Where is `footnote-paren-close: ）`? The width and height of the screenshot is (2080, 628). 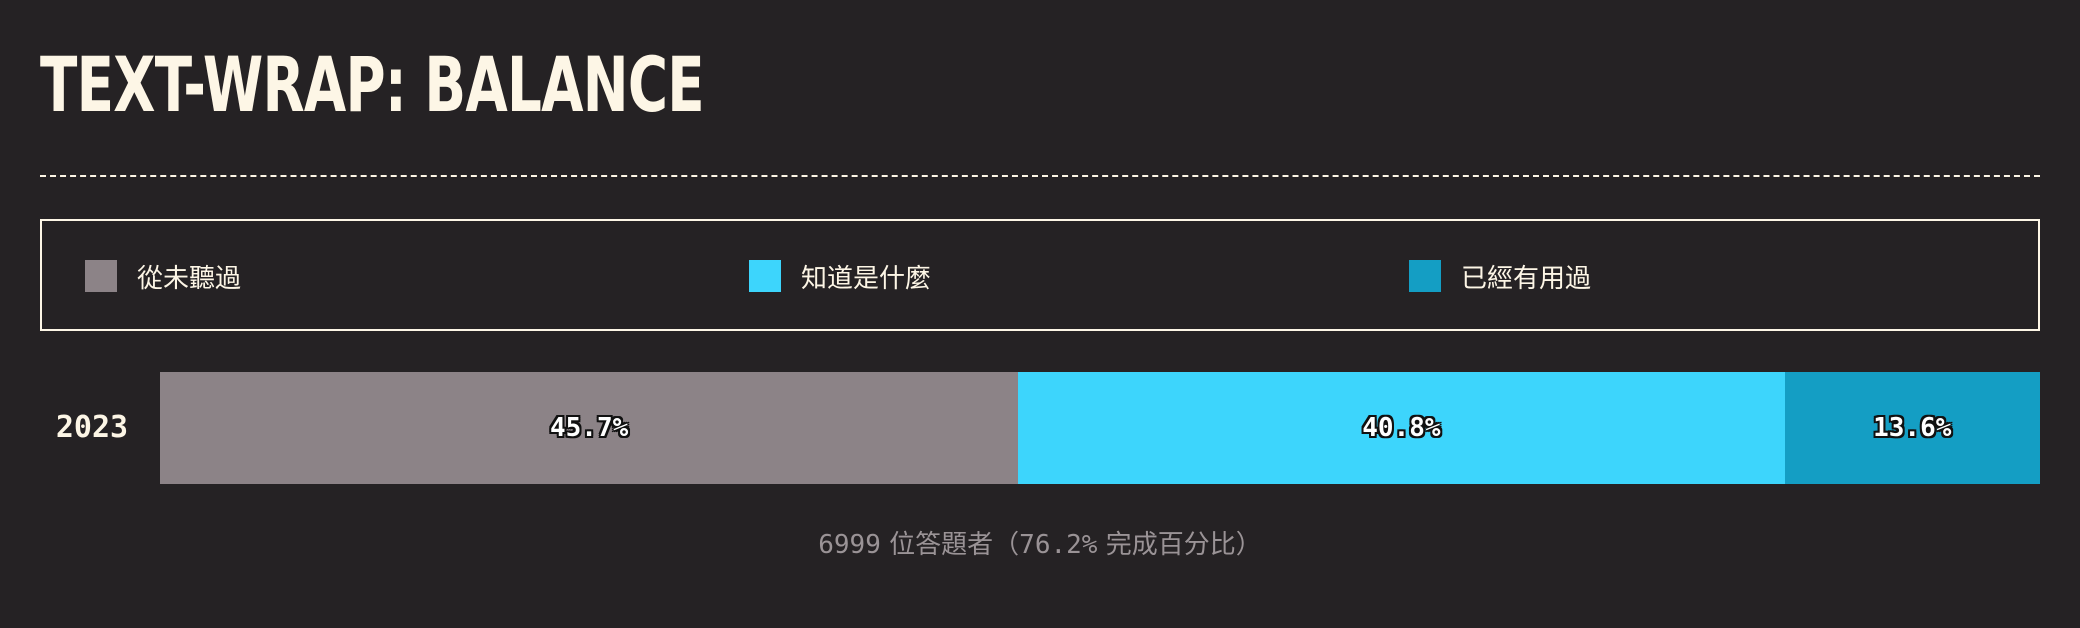 footnote-paren-close: ） is located at coordinates (1248, 545).